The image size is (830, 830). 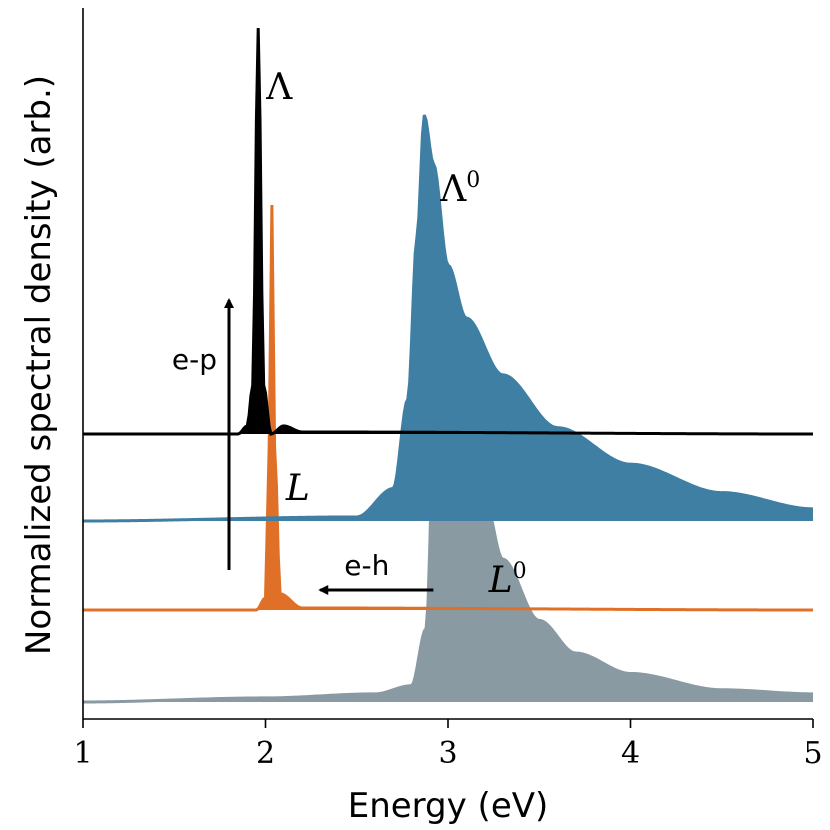 I want to click on x-tick-label: 2, so click(x=265, y=753).